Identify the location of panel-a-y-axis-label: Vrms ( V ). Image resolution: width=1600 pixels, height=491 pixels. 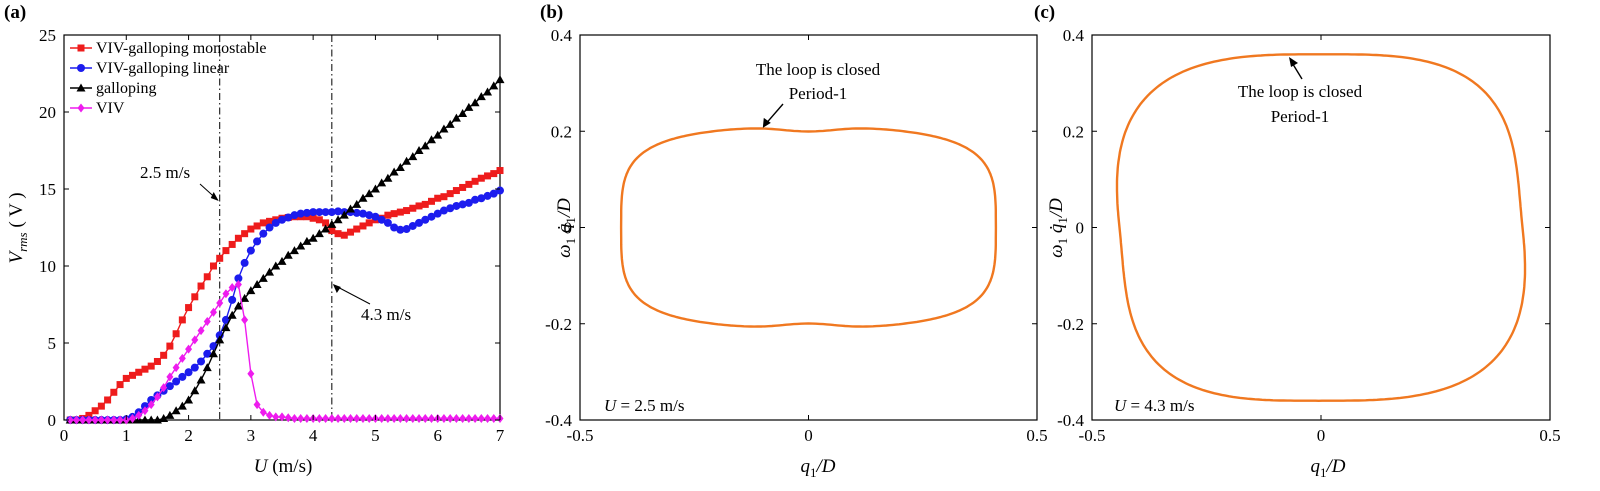
(18, 227).